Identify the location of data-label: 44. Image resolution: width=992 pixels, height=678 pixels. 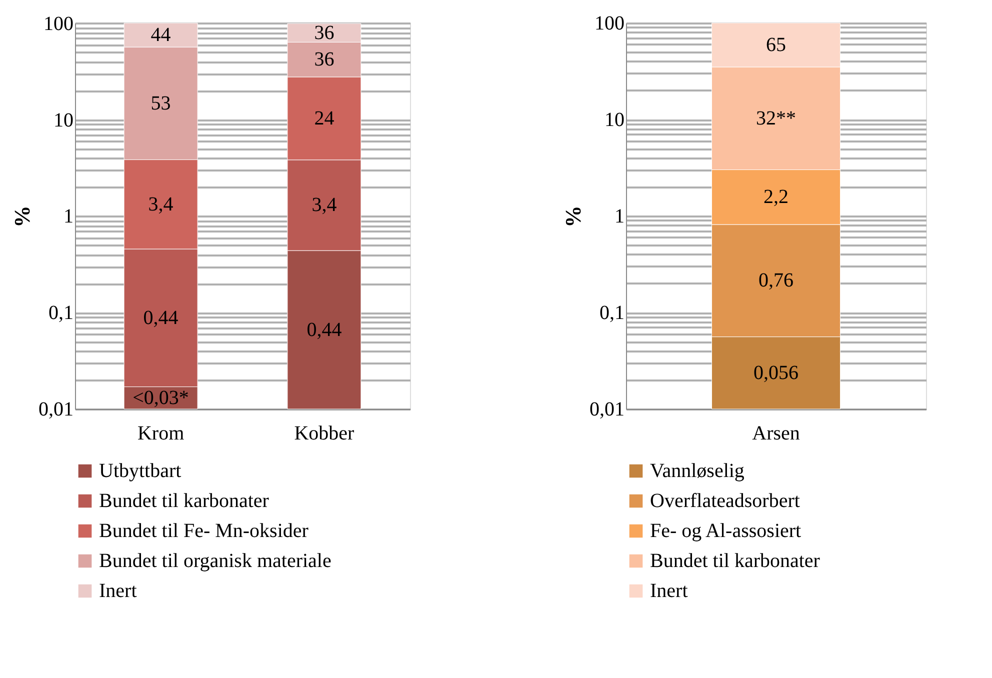
(160, 35).